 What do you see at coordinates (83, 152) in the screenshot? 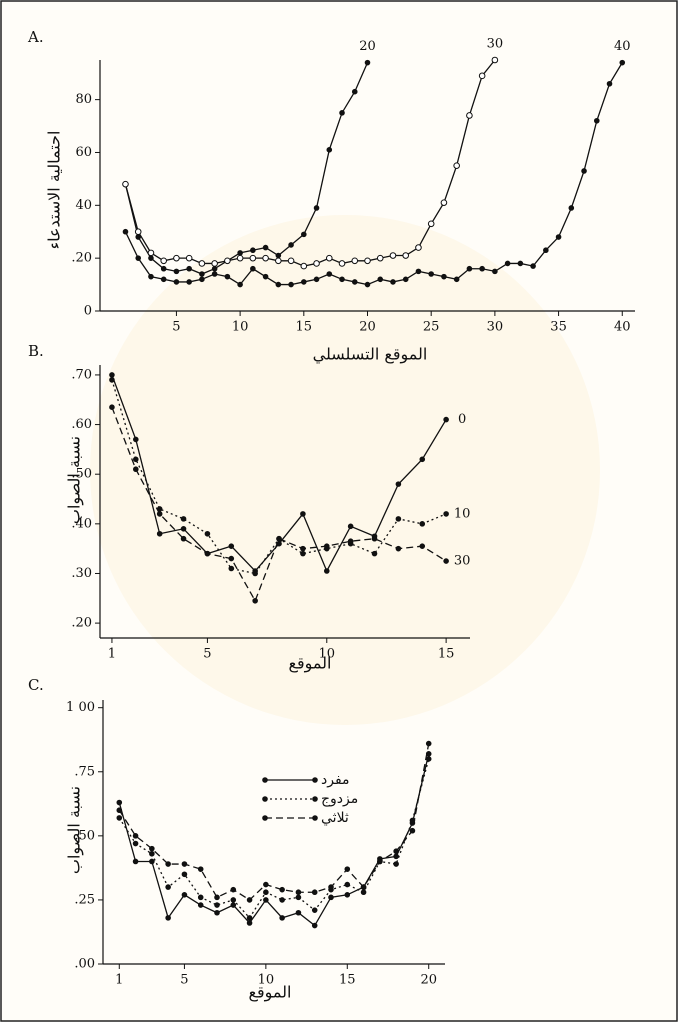
I see `y-tick-label: 60` at bounding box center [83, 152].